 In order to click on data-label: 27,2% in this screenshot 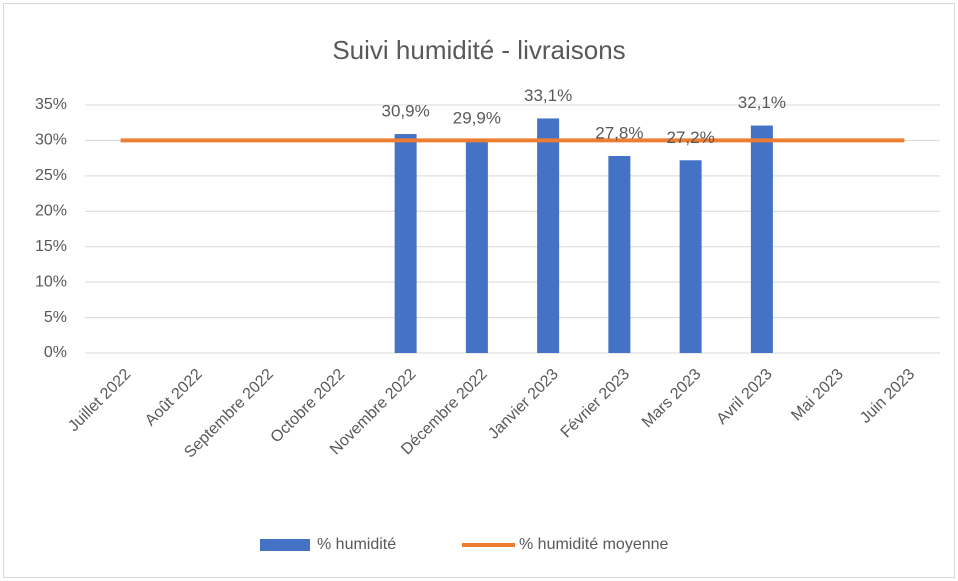, I will do `click(691, 137)`.